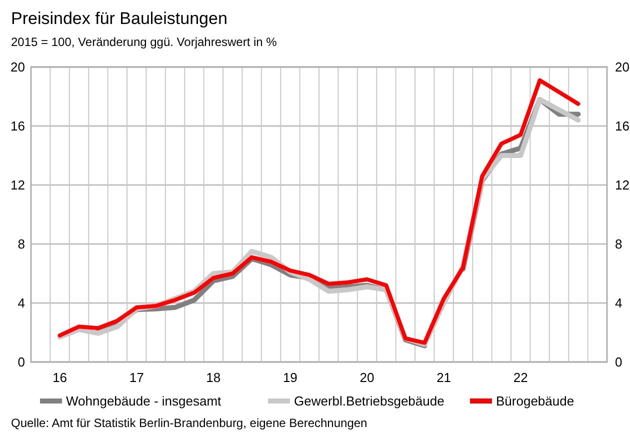 The width and height of the screenshot is (630, 434). I want to click on x-tick-label: 19, so click(290, 377).